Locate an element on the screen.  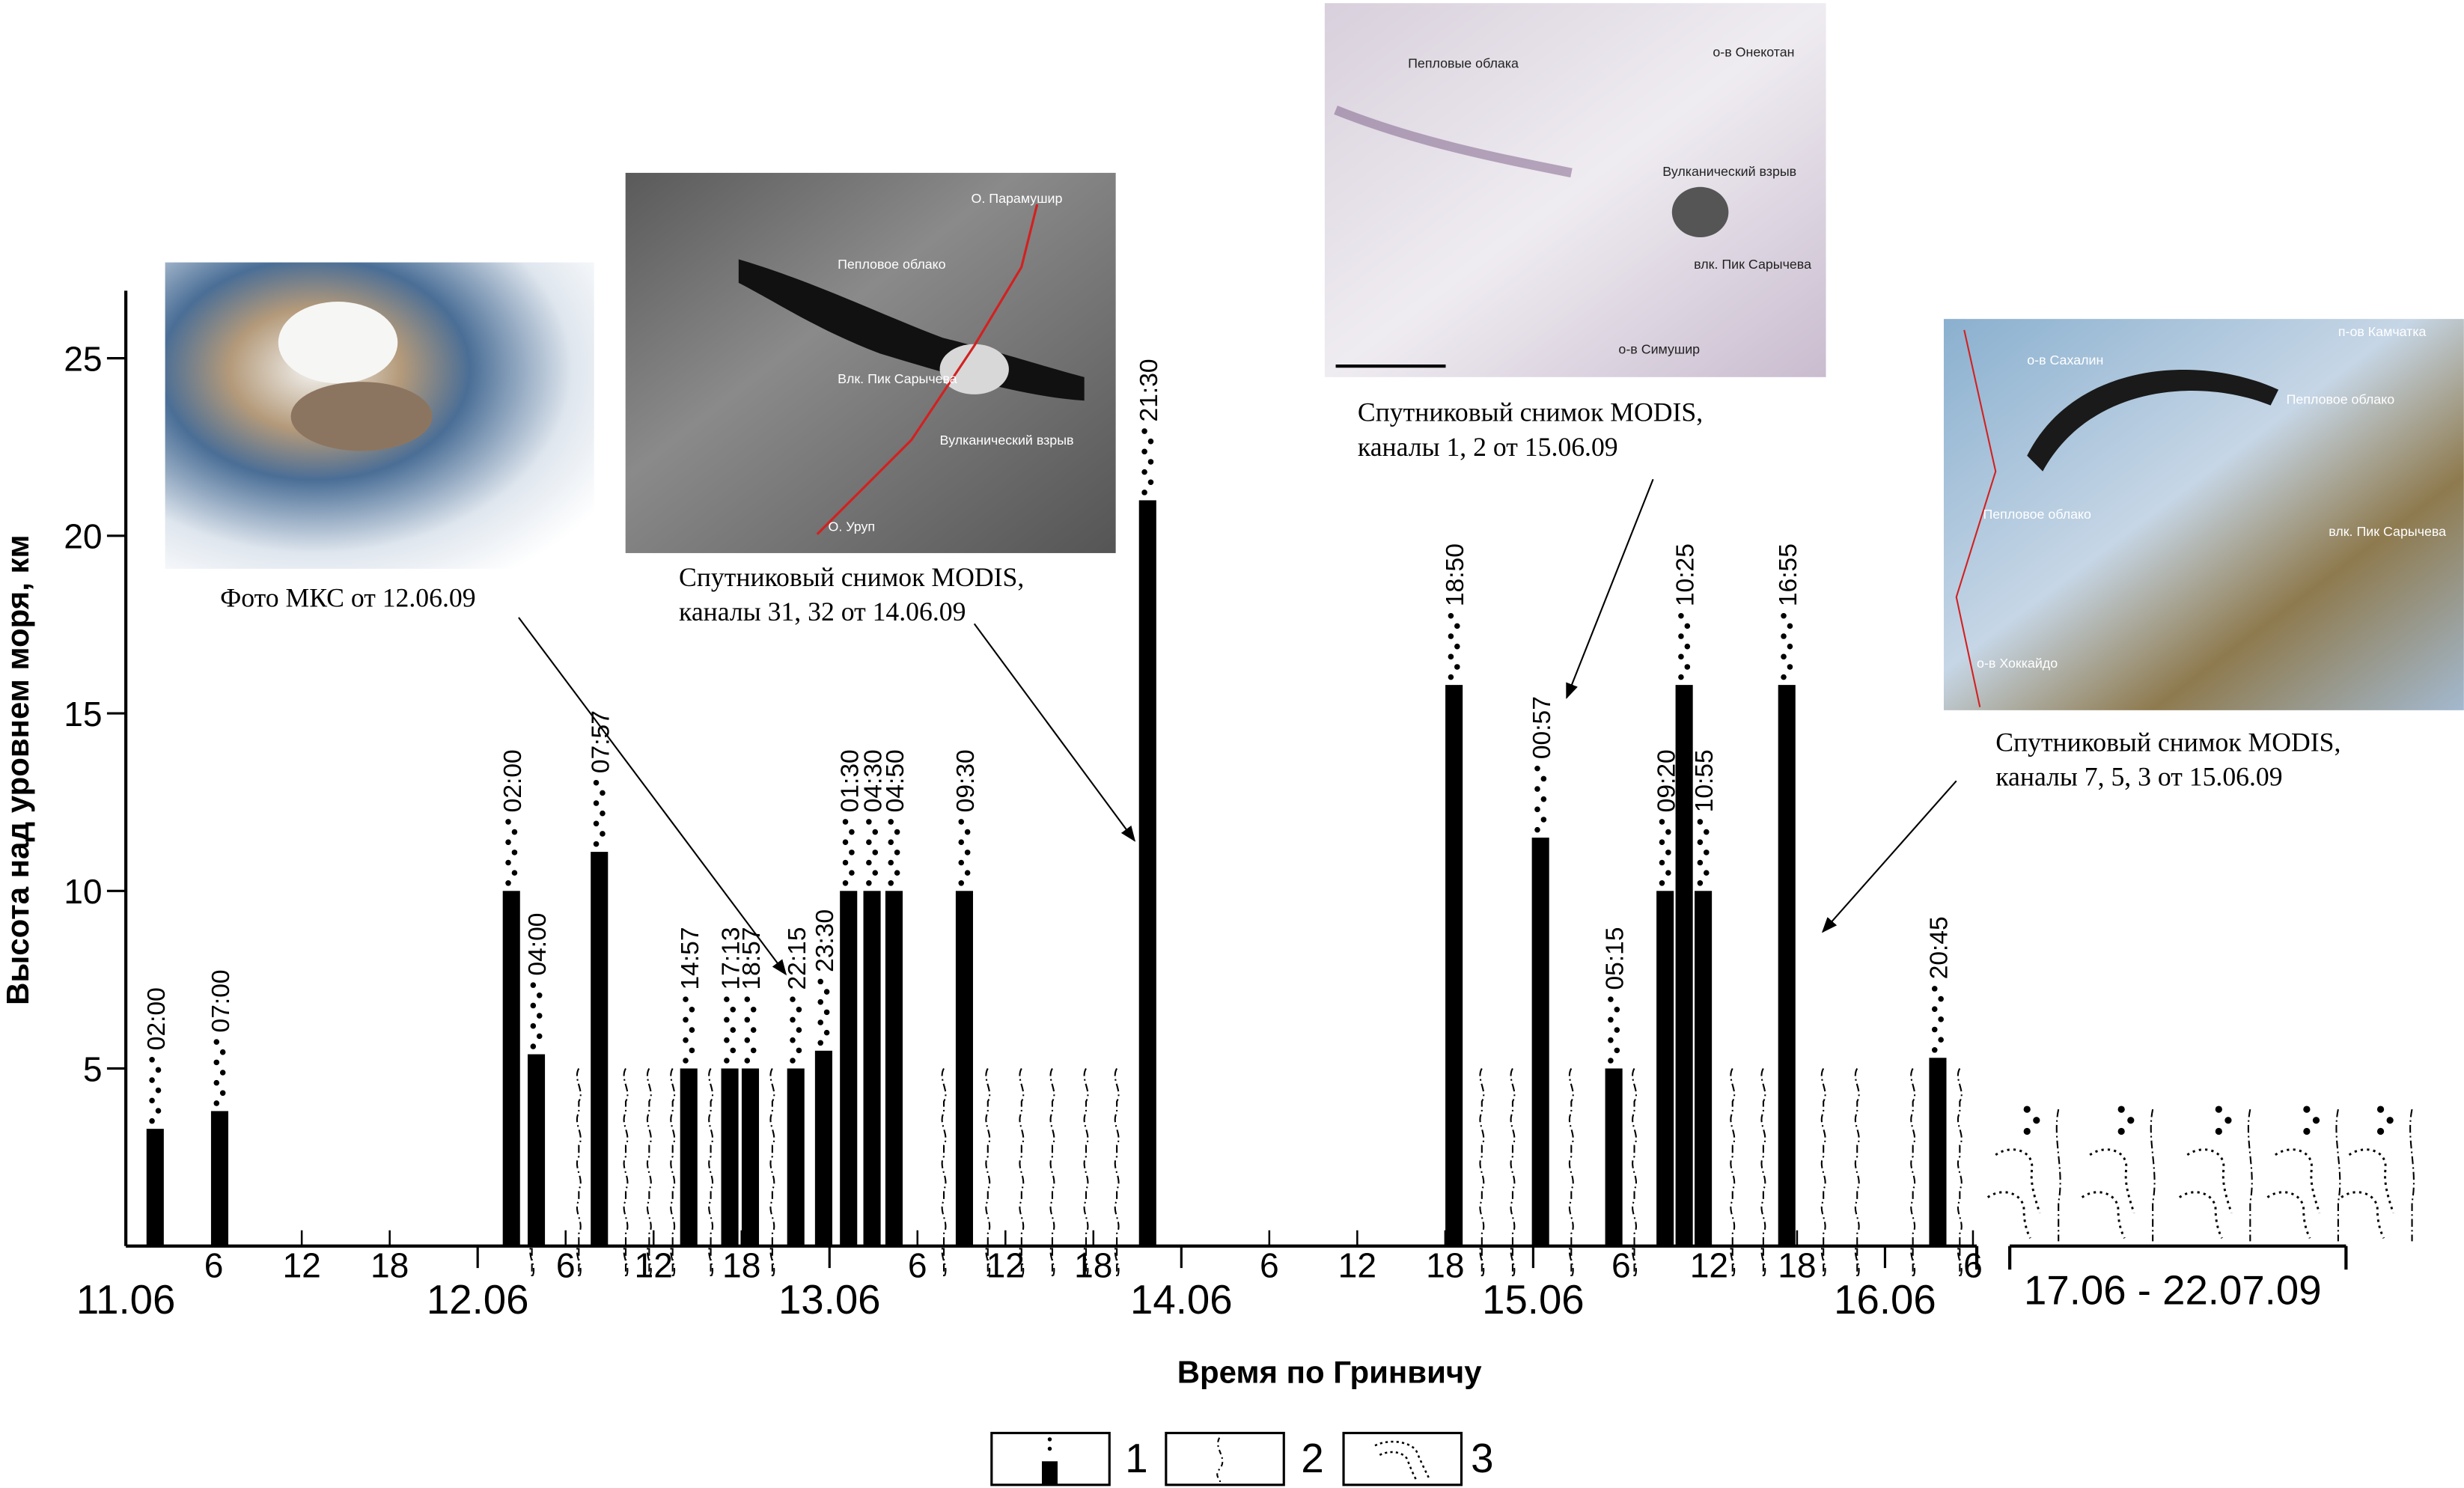
map-label: влк. Пик Сарычева is located at coordinates (2388, 531).